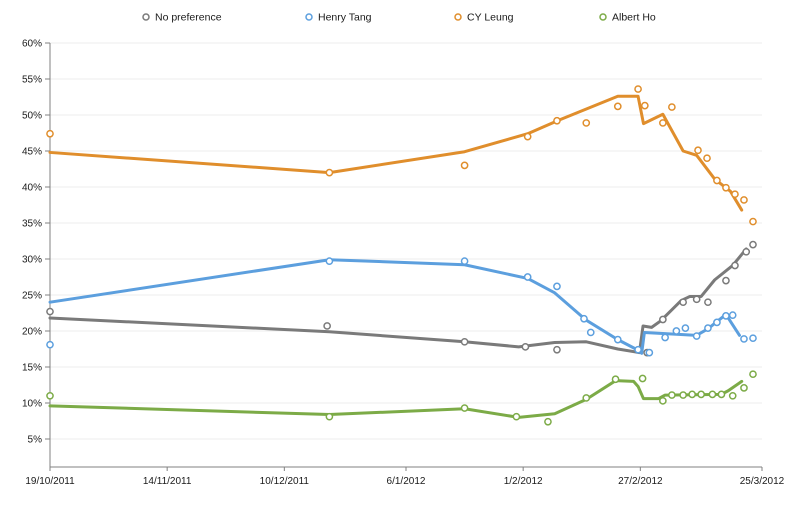 This screenshot has width=800, height=505. I want to click on y-tick-label: 15%, so click(32, 368).